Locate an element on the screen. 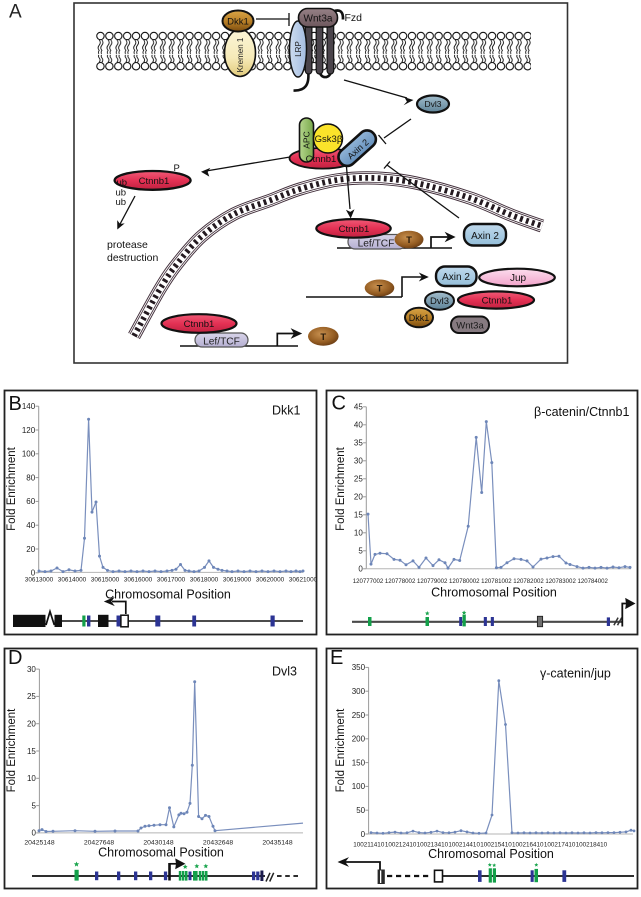 Image resolution: width=641 pixels, height=897 pixels. svg-text: 120782002 is located at coordinates (528, 581).